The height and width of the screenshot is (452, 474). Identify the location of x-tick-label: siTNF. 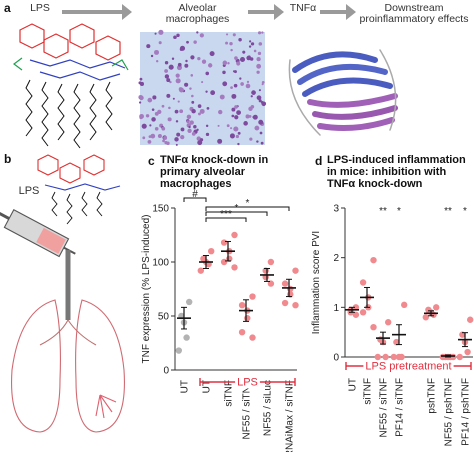
(368, 391).